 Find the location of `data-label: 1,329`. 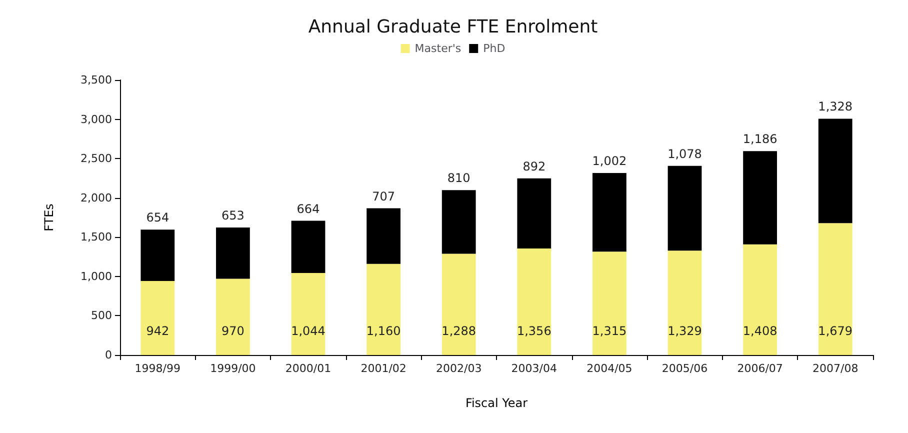

data-label: 1,329 is located at coordinates (685, 331).